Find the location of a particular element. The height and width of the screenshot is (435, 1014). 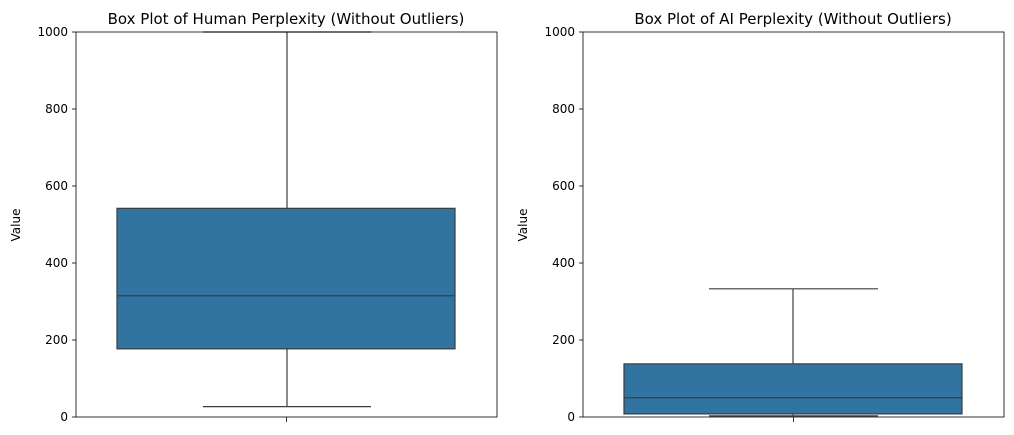

y-axis-ticks-ai: 0 200 400 600 800 1000 is located at coordinates (563, 224).